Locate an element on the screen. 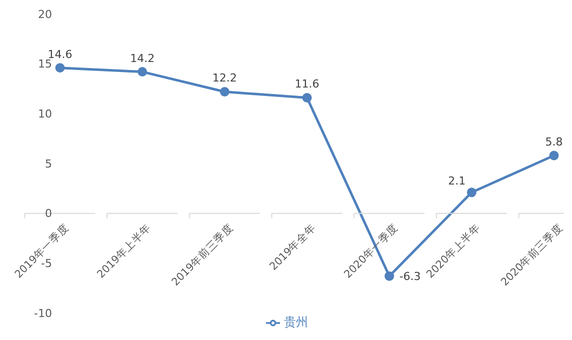  legend-label: 贵州 is located at coordinates (296, 322).